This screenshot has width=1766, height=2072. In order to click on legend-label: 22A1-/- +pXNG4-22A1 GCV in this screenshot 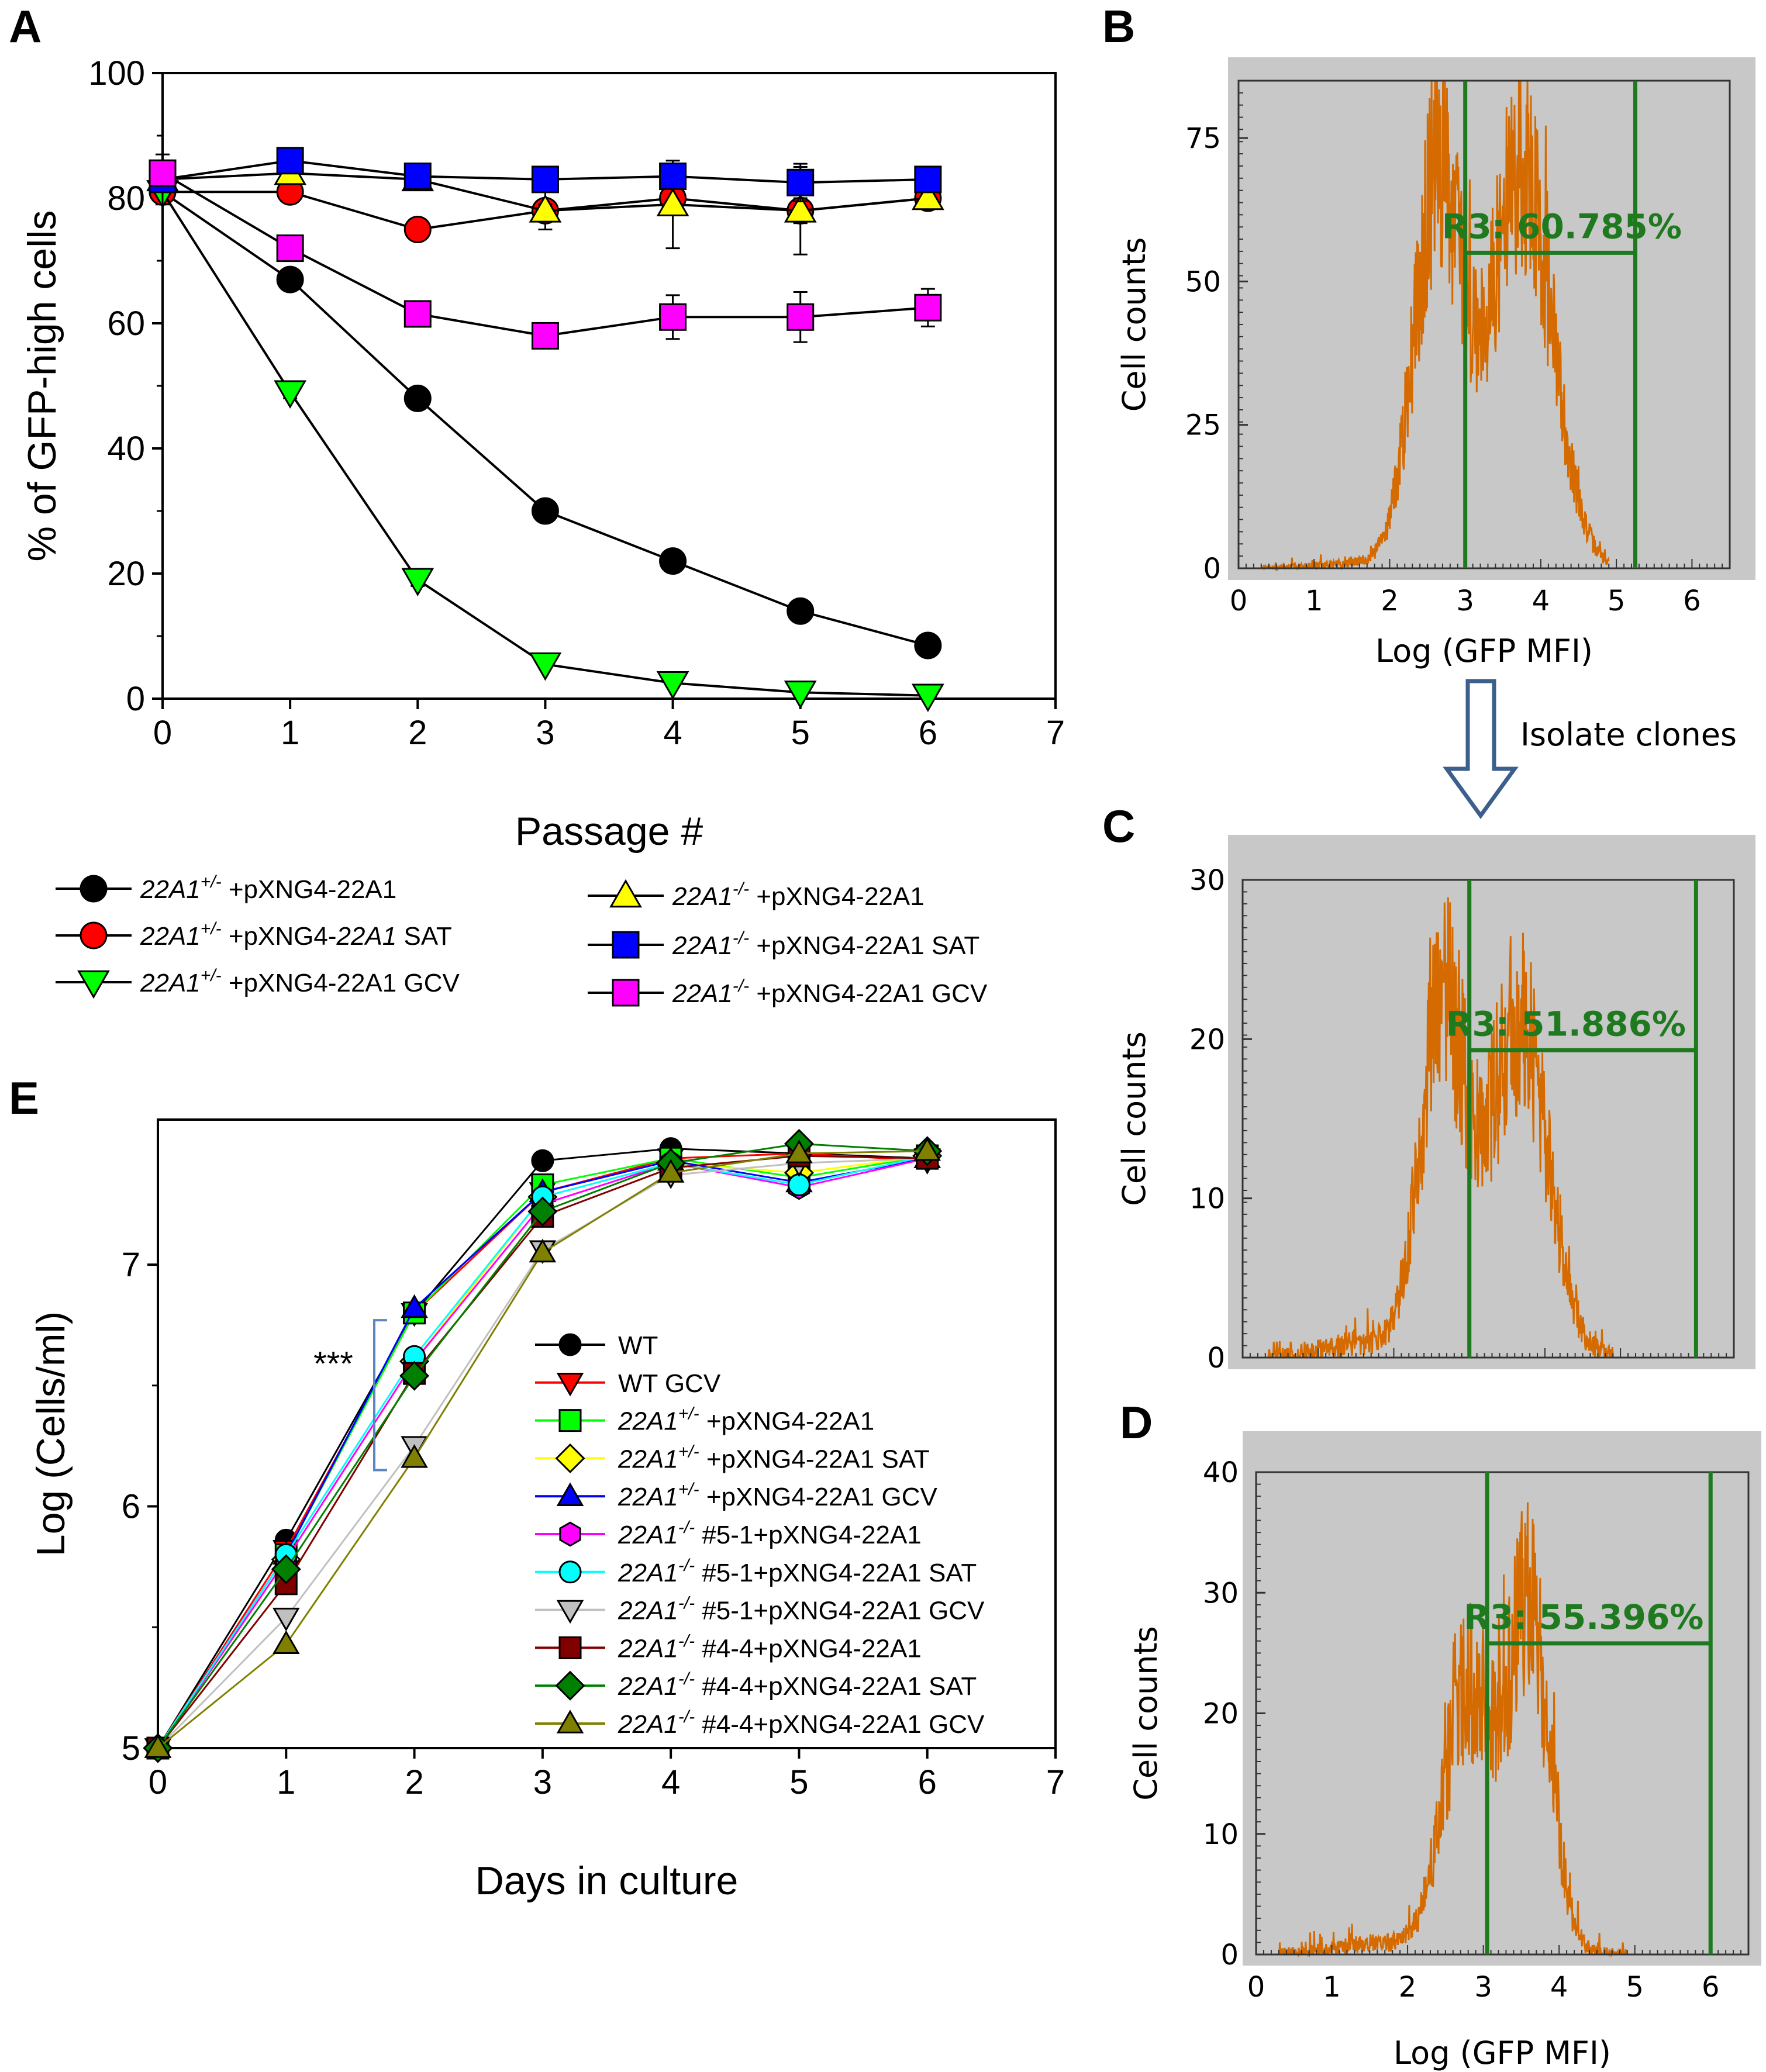, I will do `click(830, 992)`.